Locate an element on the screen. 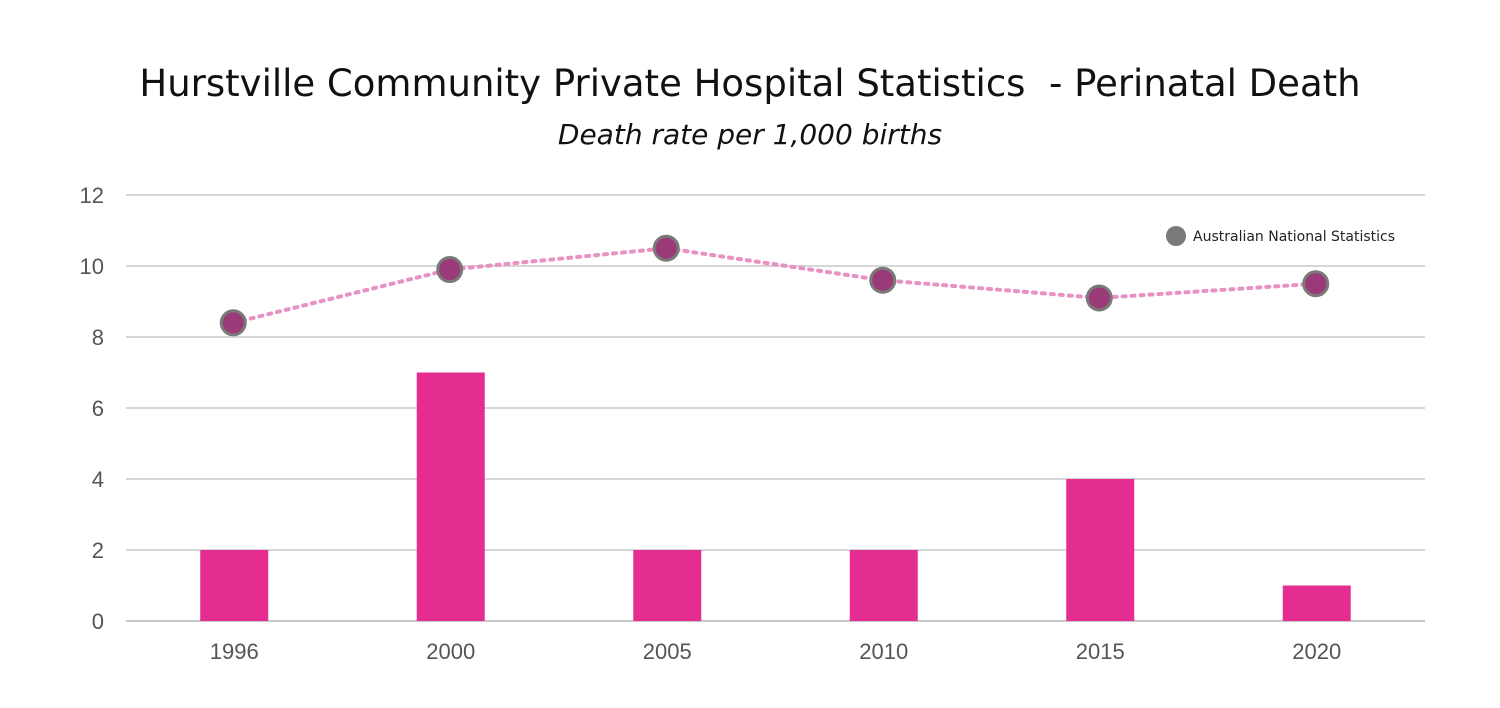 This screenshot has height=708, width=1500. line-series is located at coordinates (774, 285).